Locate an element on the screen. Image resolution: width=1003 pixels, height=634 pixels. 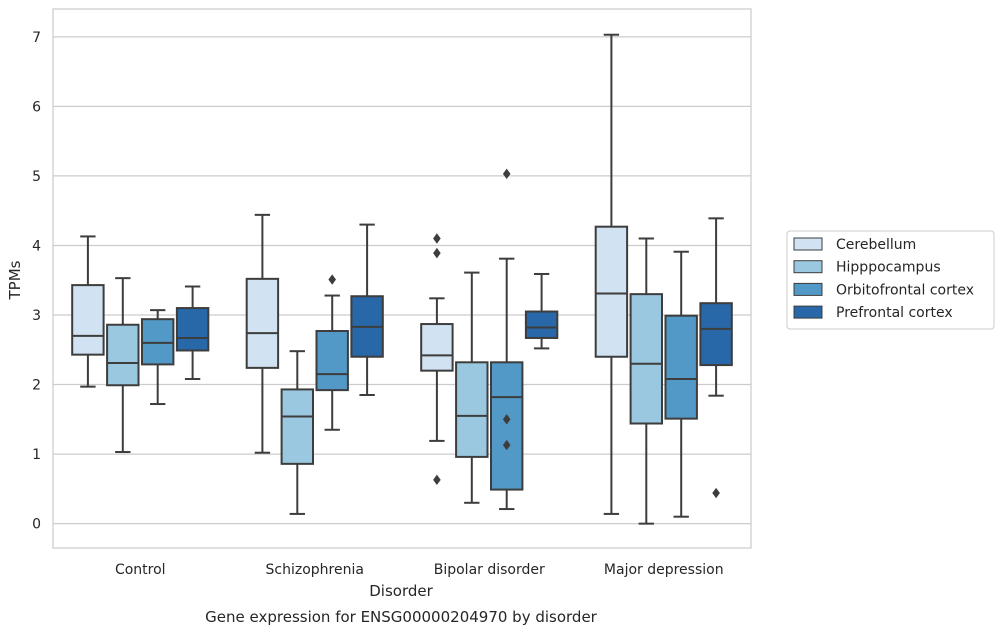
x-axis-title: Disorder is located at coordinates (401, 591).